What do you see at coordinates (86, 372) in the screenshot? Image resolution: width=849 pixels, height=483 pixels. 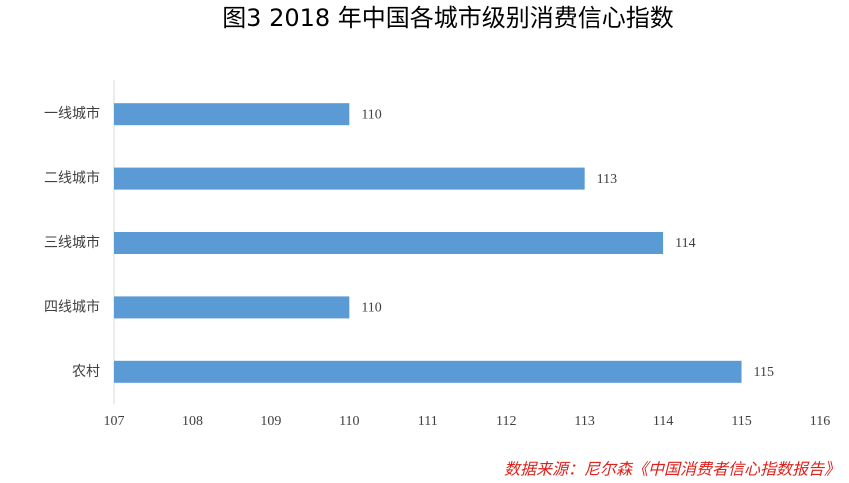 I see `y-tick-label: 农村` at bounding box center [86, 372].